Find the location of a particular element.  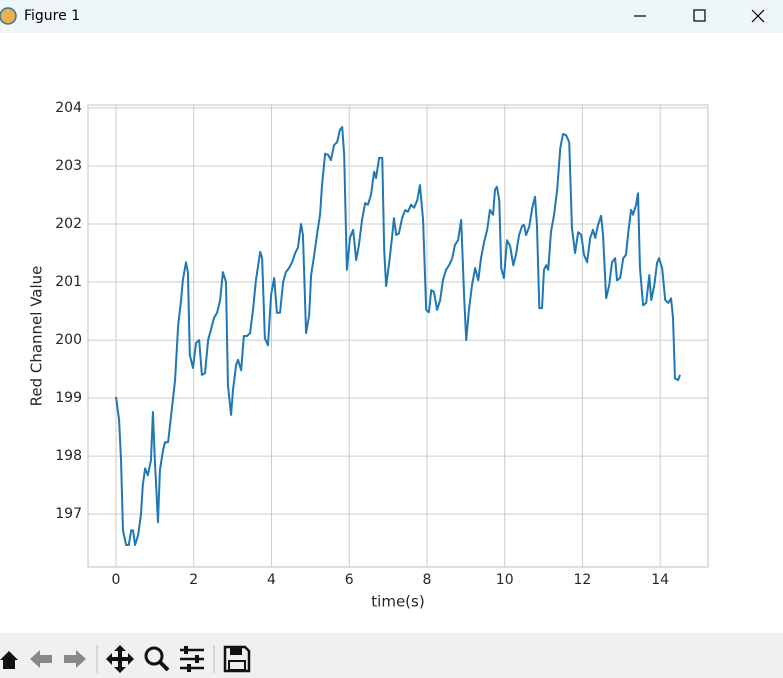

y-tick-label: 200 is located at coordinates (68, 340).